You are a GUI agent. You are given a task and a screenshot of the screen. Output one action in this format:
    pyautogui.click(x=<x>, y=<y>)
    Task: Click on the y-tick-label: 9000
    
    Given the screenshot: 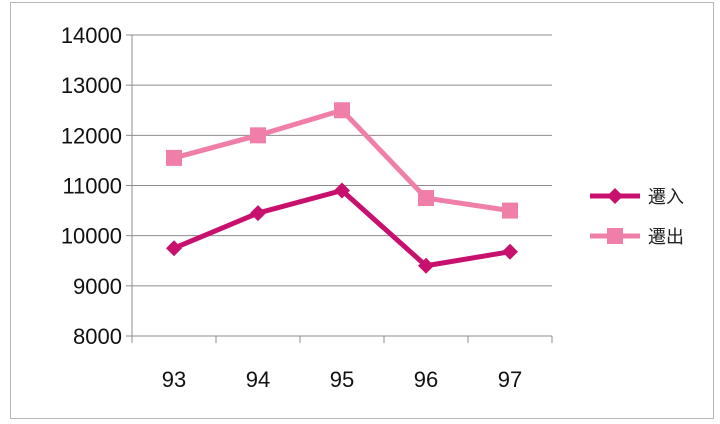 What is the action you would take?
    pyautogui.click(x=97, y=286)
    